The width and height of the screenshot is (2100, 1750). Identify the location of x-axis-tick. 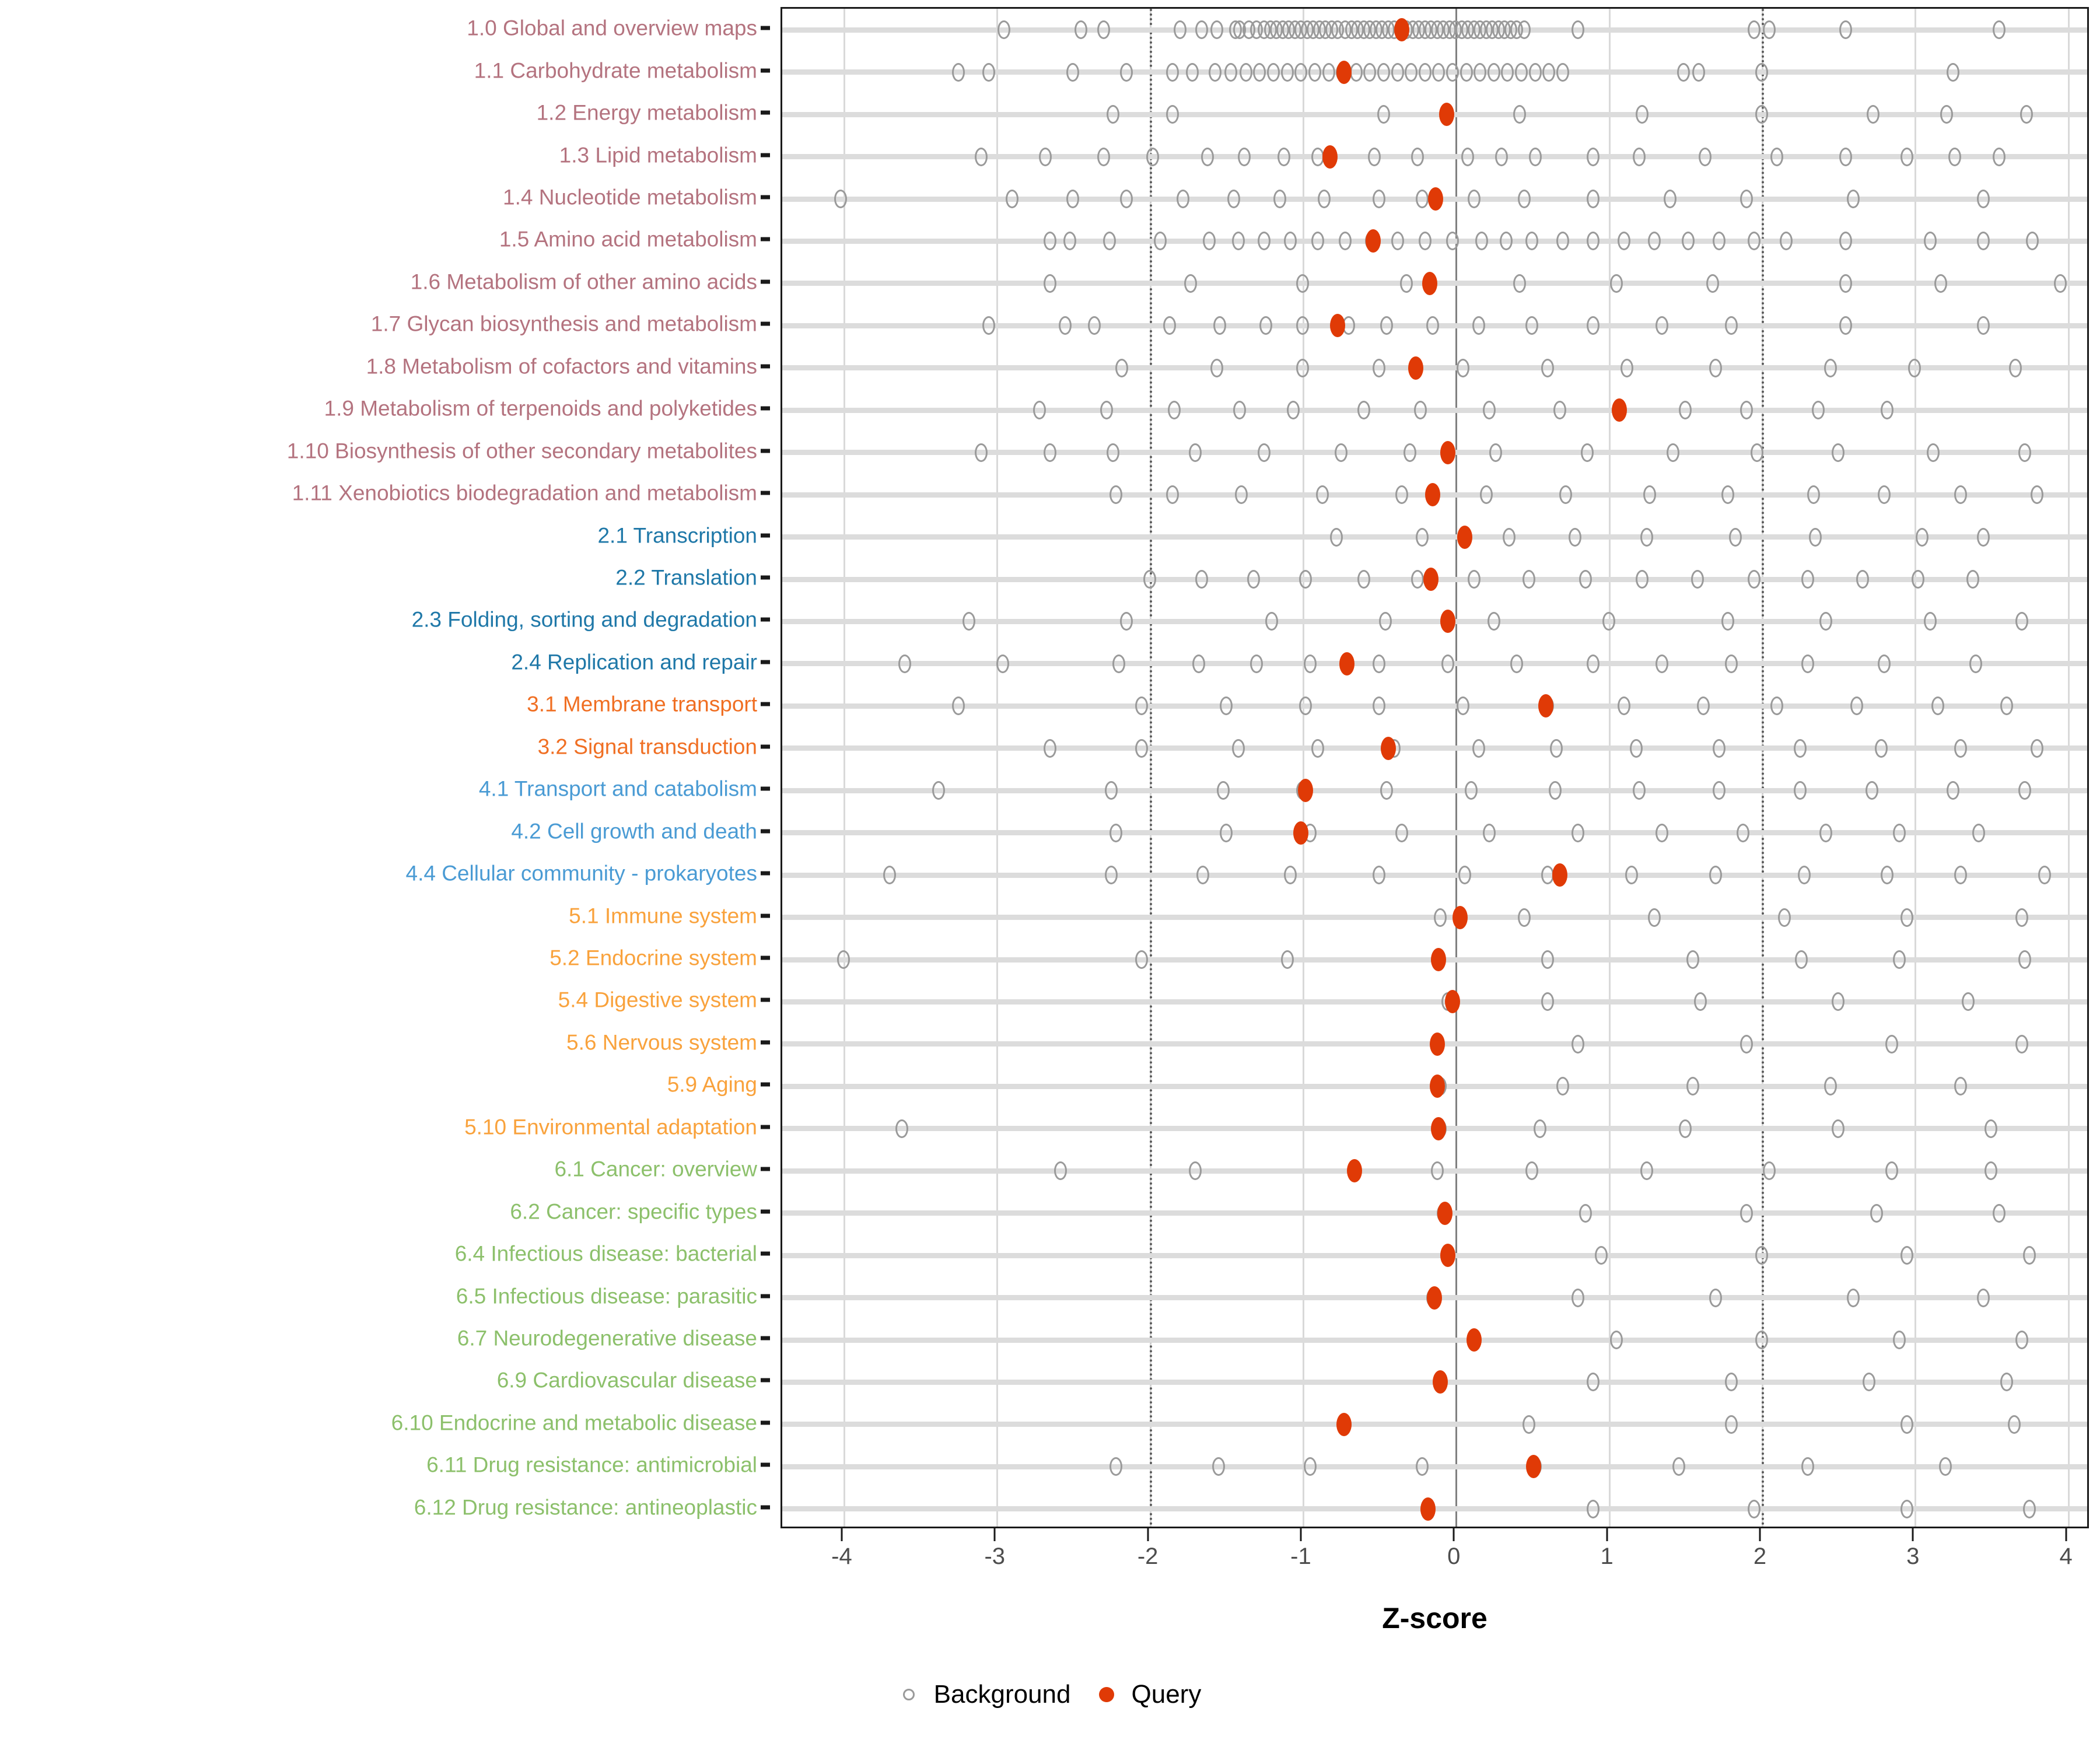
(1760, 1534).